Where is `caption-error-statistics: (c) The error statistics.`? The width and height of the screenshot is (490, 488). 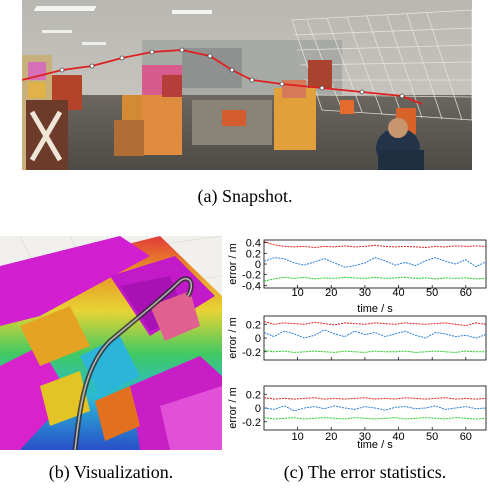 caption-error-statistics: (c) The error statistics. is located at coordinates (365, 472).